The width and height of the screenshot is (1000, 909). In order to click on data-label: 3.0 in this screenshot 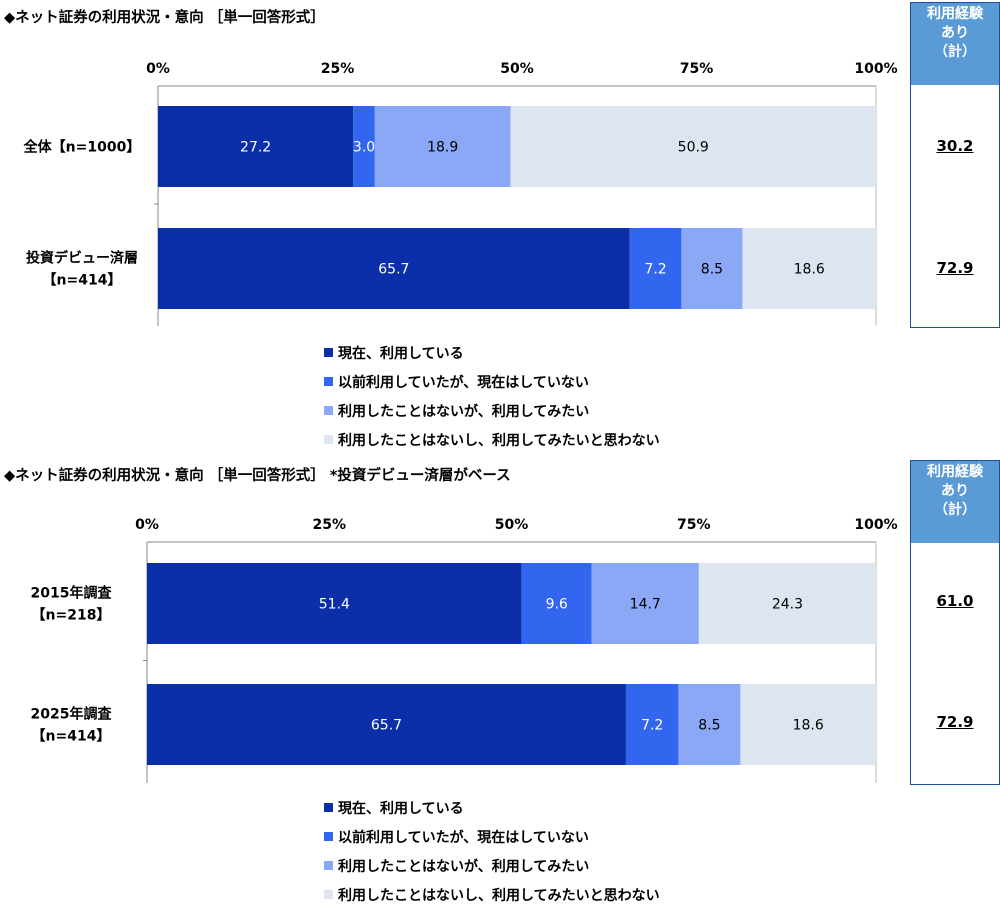, I will do `click(364, 148)`.